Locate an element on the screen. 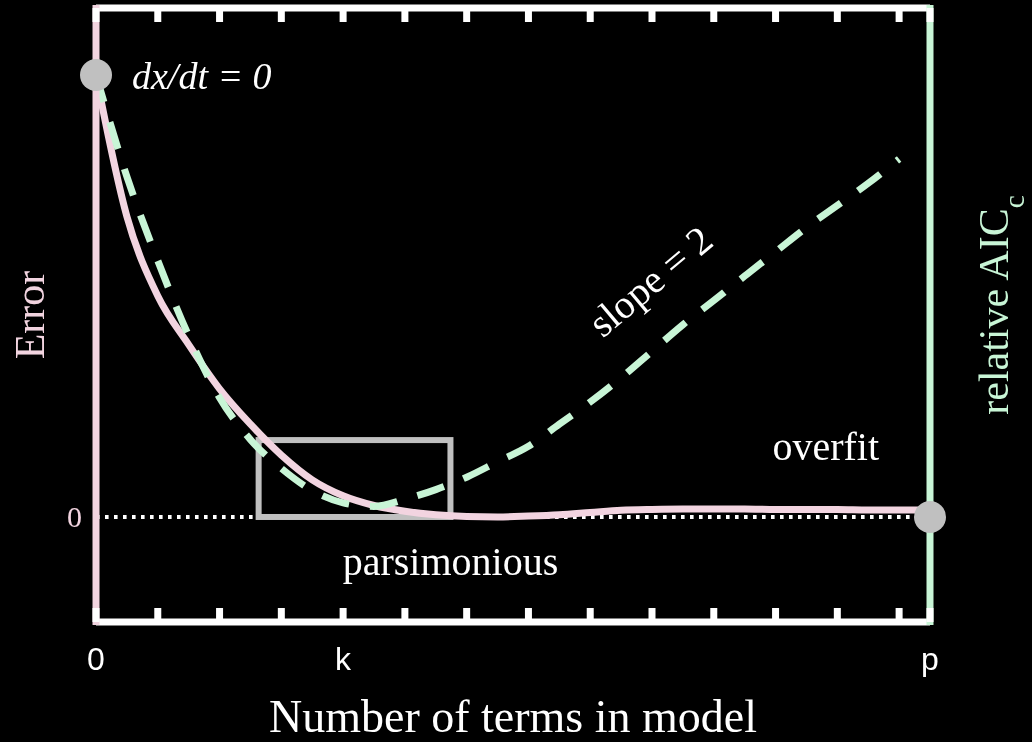 The image size is (1032, 742). ref-line-label: 0 is located at coordinates (74, 516).